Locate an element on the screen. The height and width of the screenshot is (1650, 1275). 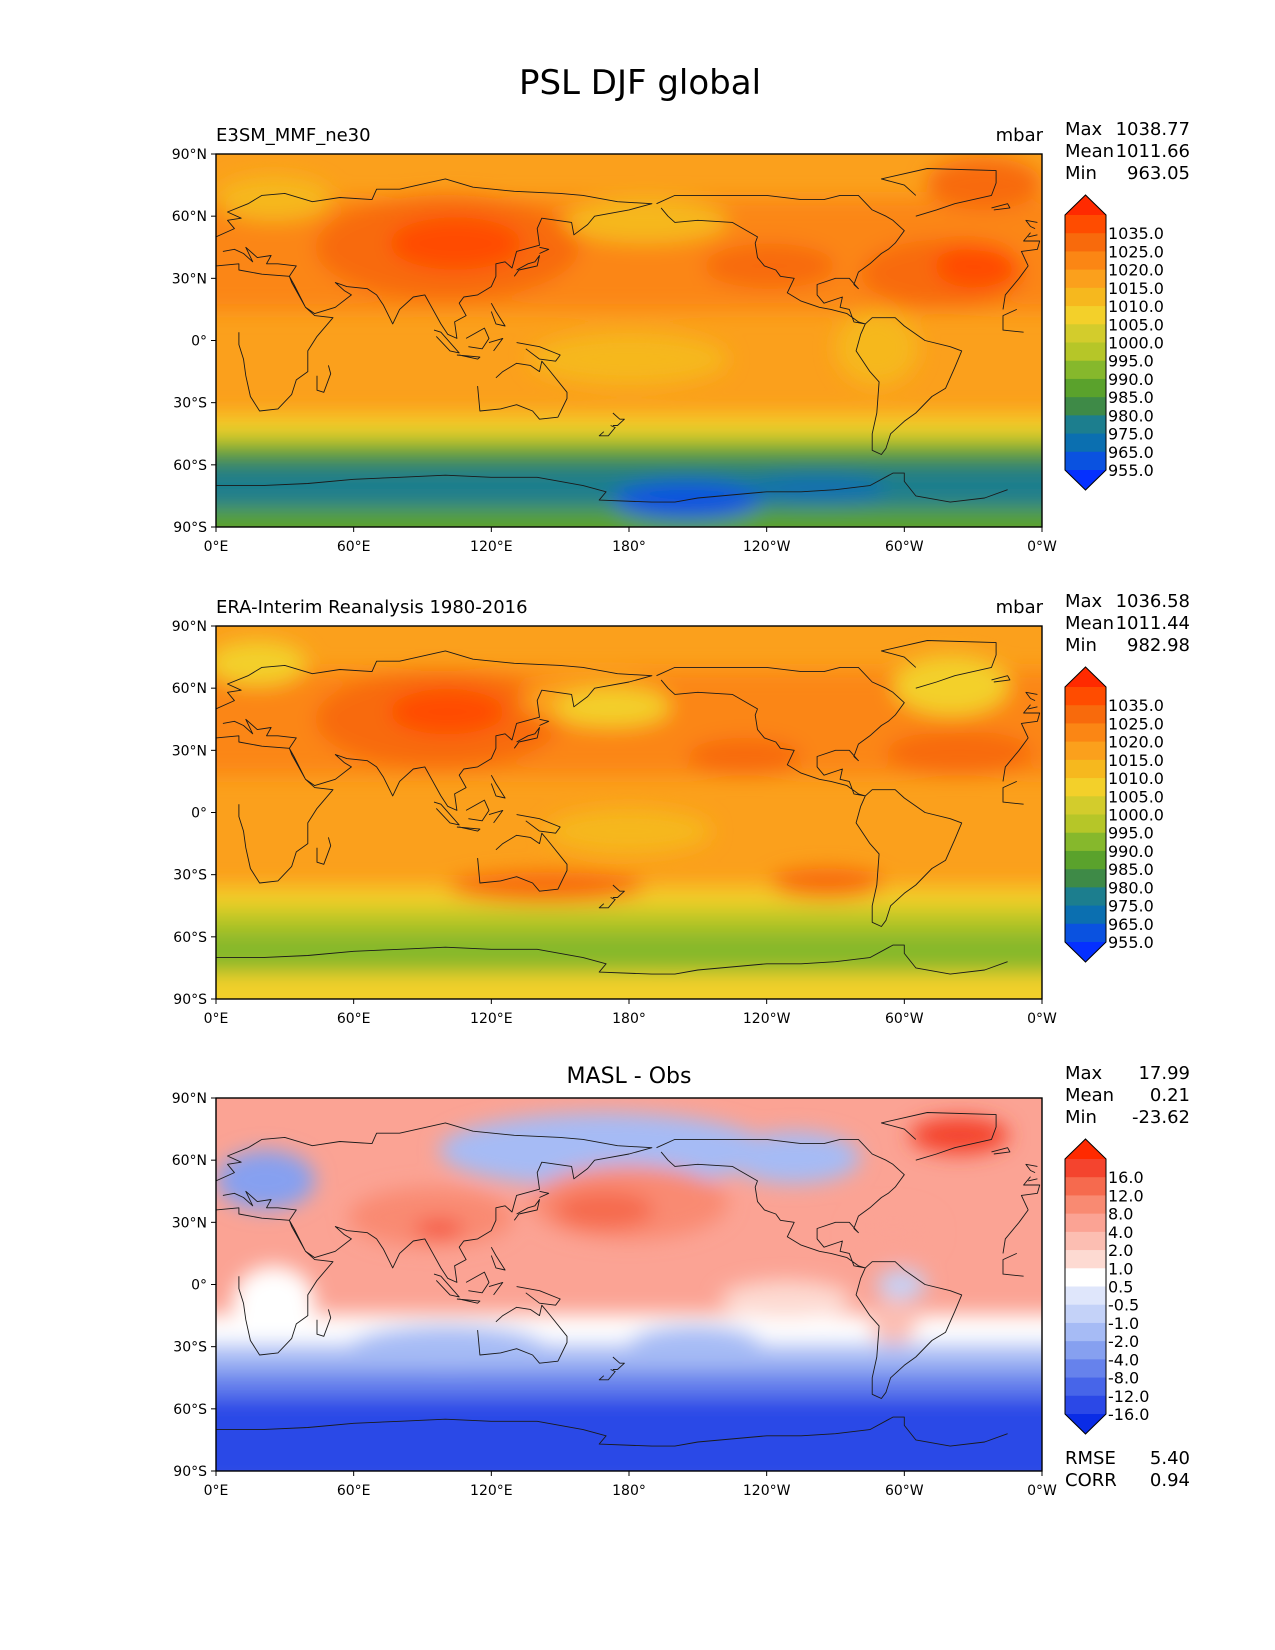
lon-tick-label: 0°W is located at coordinates (1042, 1491).